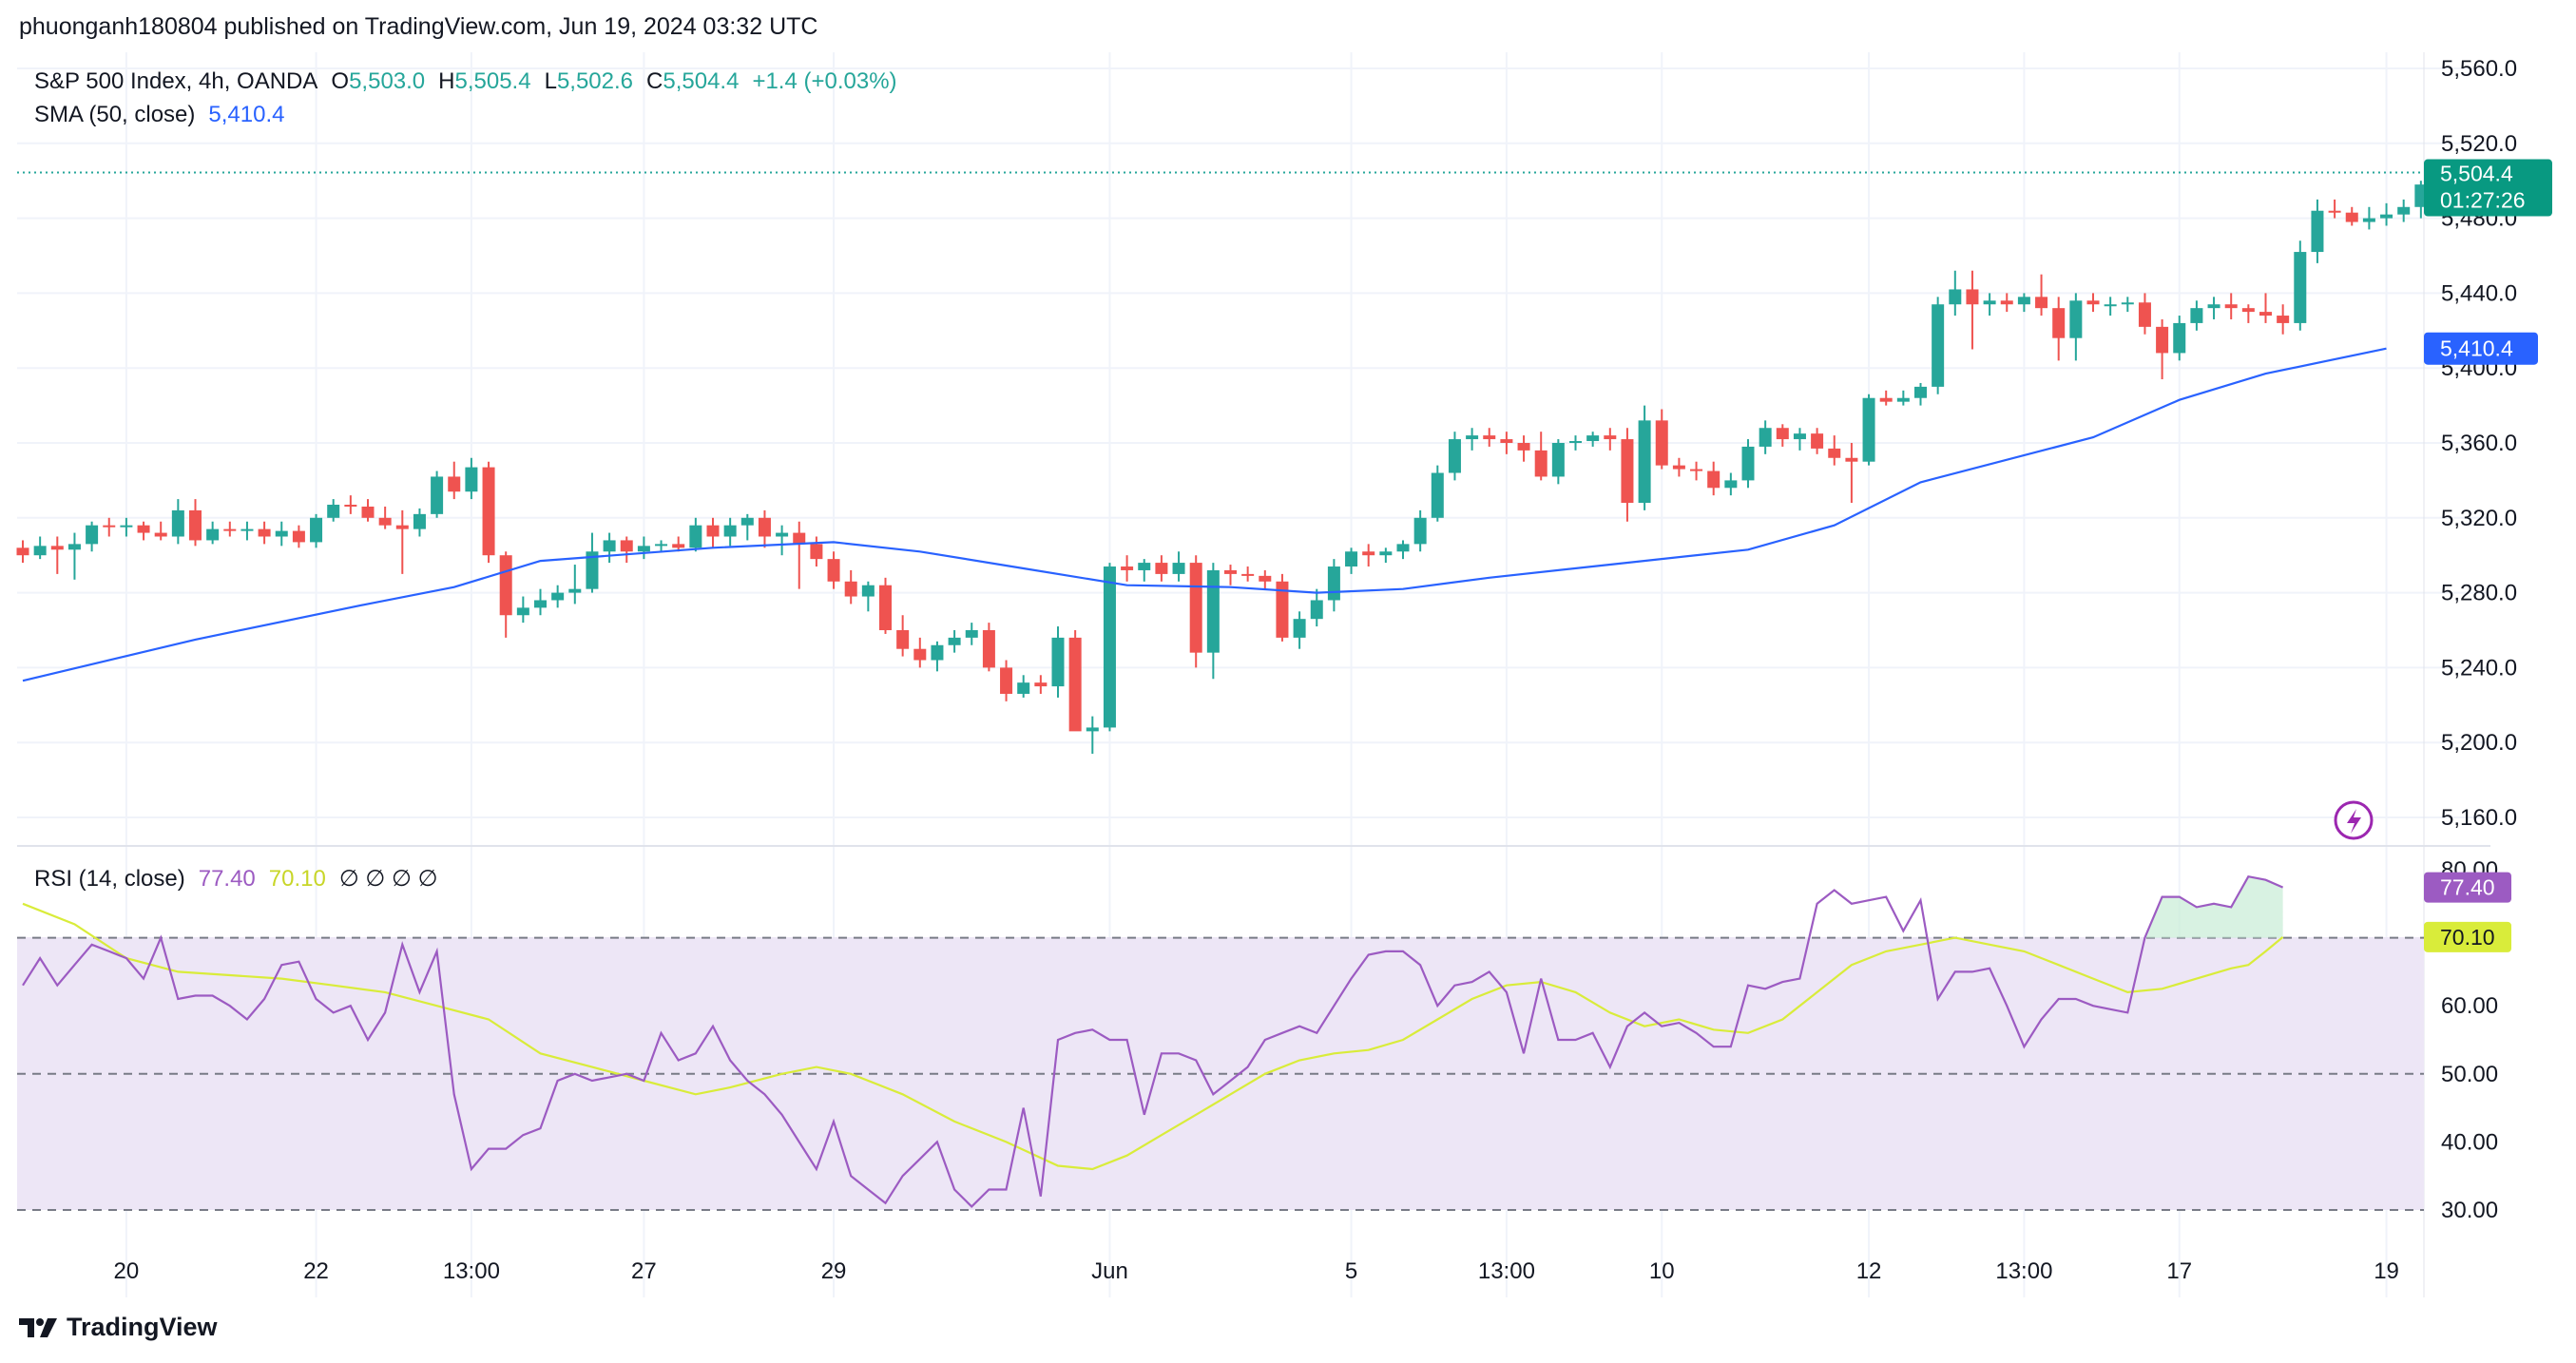  I want to click on time-tick-label: 10, so click(1662, 1271).